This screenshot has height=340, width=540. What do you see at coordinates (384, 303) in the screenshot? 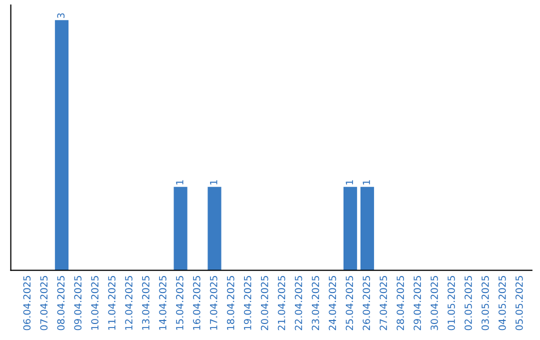
I see `x-tick-label: 27.04.2025` at bounding box center [384, 303].